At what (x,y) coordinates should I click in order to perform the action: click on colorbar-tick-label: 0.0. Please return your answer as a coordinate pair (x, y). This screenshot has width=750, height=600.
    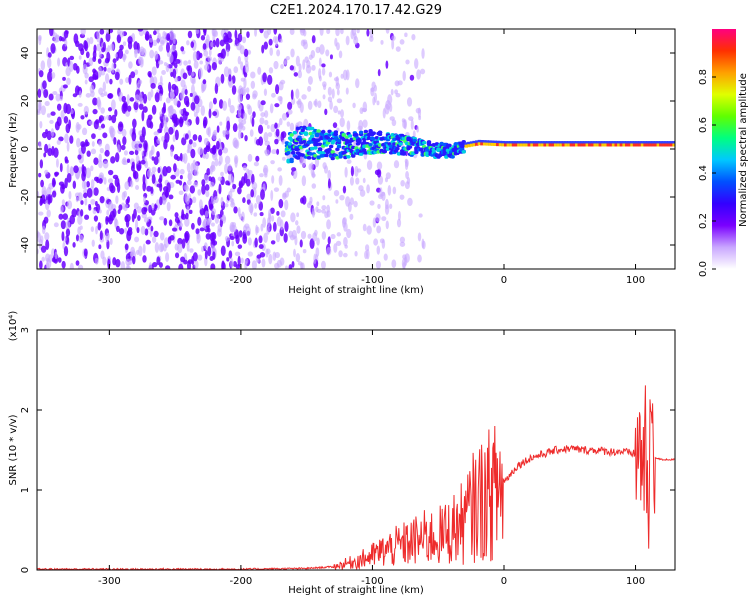
    Looking at the image, I should click on (703, 269).